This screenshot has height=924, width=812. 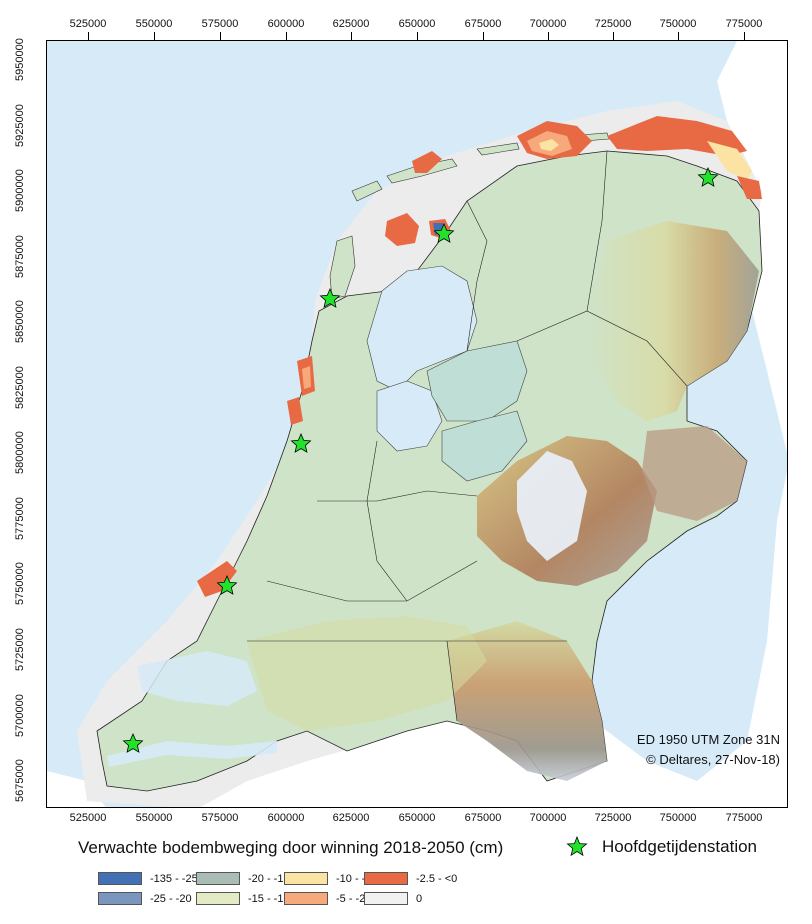 I want to click on legend-item: 0, so click(x=393, y=898).